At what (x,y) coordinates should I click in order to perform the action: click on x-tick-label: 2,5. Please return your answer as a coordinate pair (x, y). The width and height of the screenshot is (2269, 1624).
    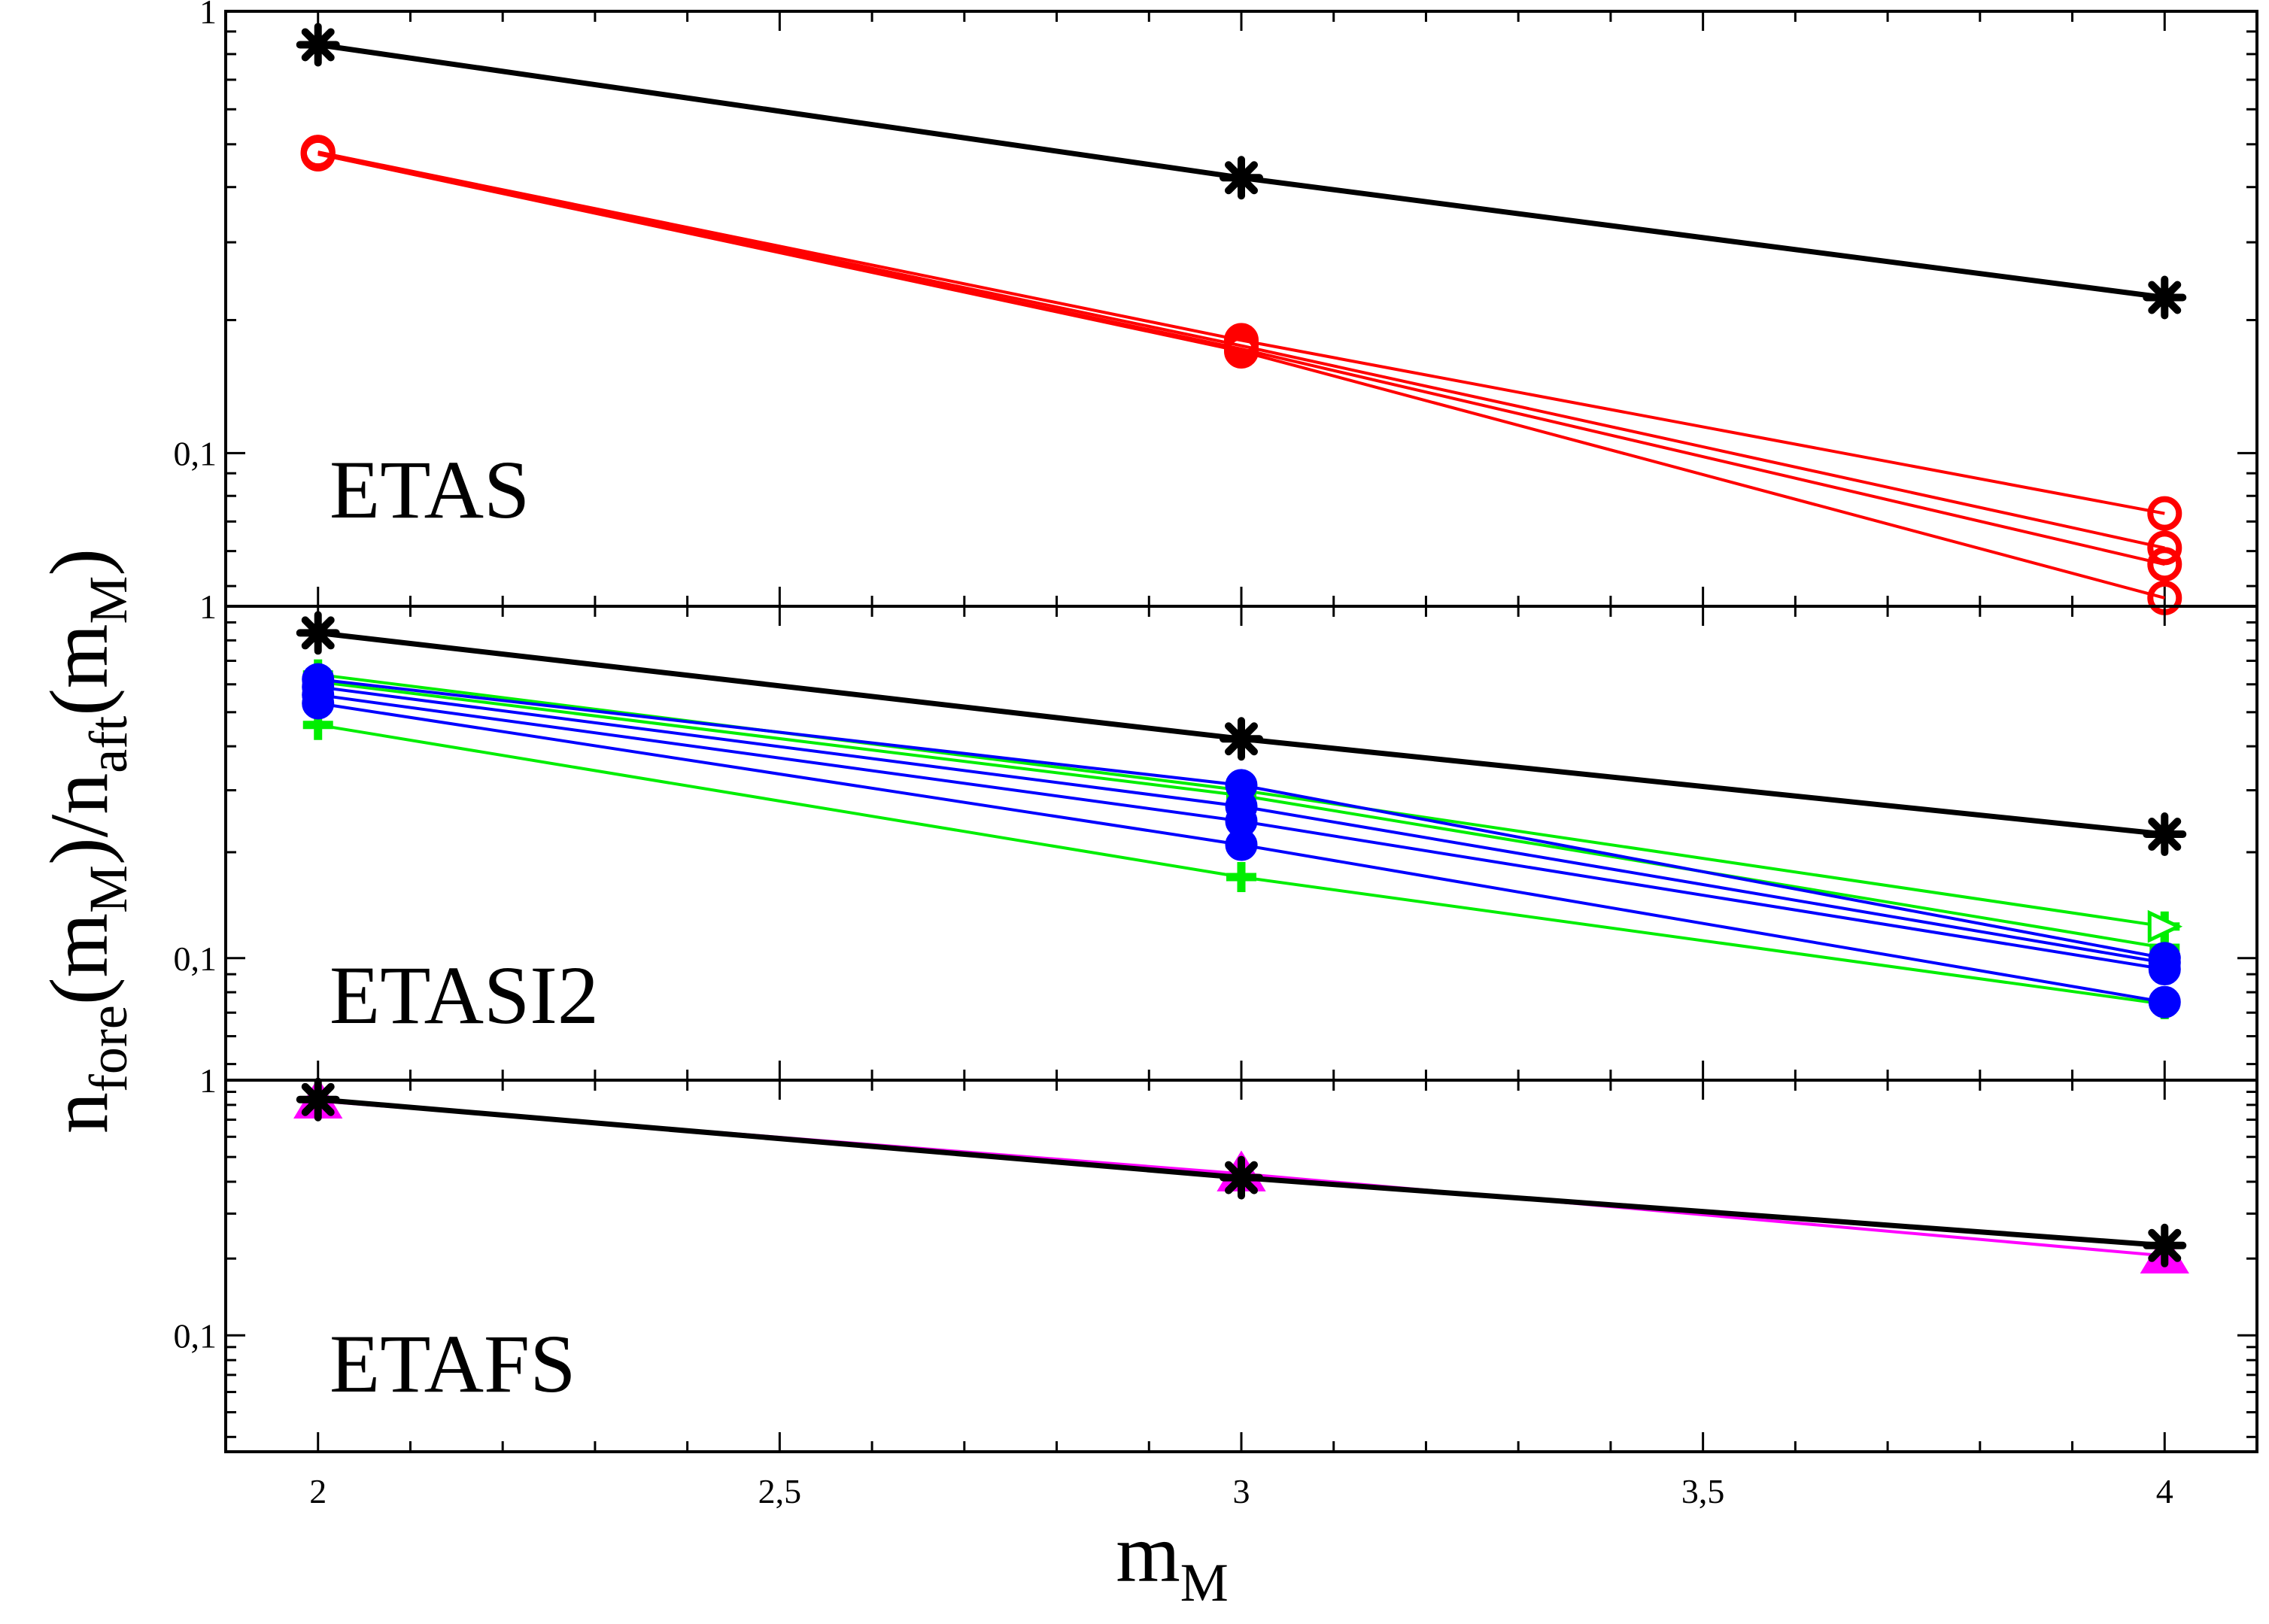
    Looking at the image, I should click on (780, 1491).